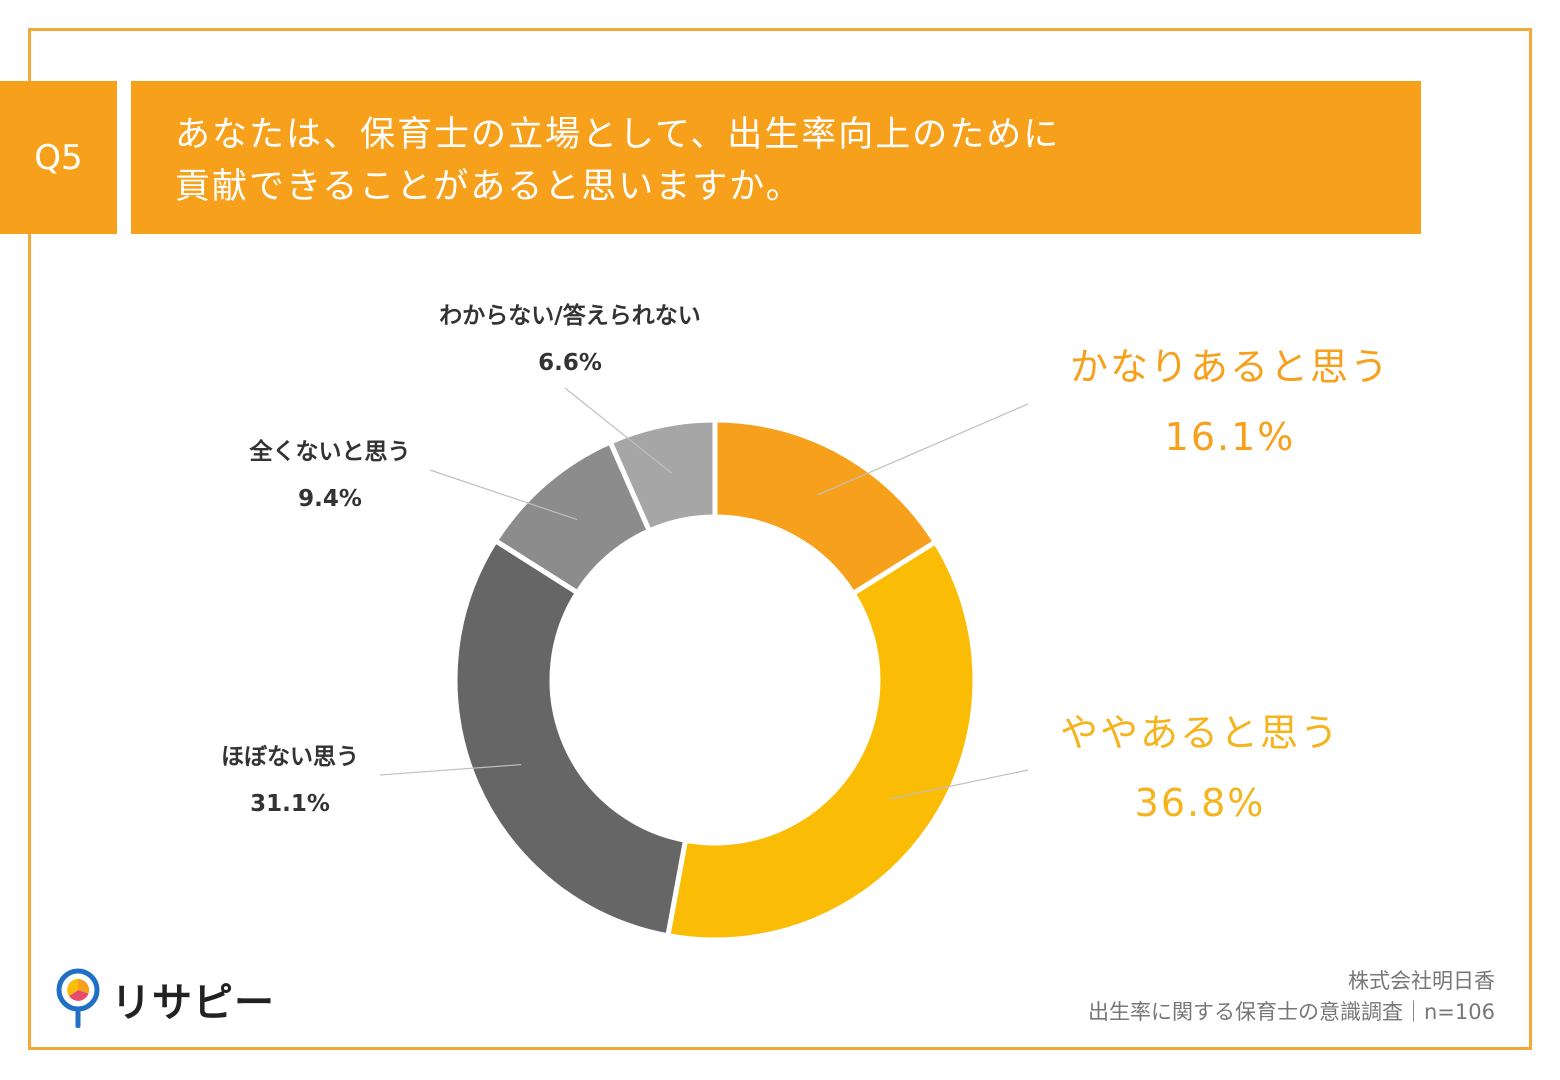  Describe the element at coordinates (1200, 763) in the screenshot. I see `slice-label-yaya: ややあると思う 36.8%` at that location.